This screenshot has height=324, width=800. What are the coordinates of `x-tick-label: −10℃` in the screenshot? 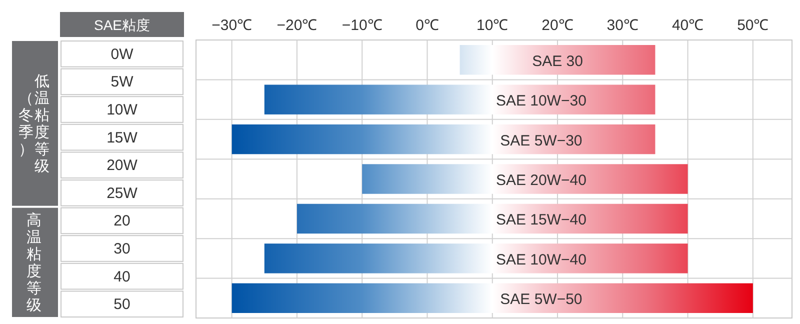 It's located at (362, 25).